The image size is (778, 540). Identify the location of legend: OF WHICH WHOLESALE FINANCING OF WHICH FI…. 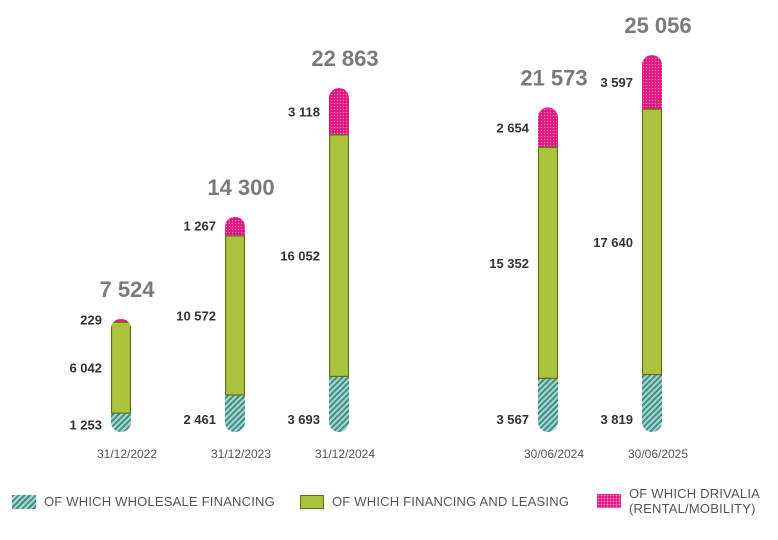
(389, 506).